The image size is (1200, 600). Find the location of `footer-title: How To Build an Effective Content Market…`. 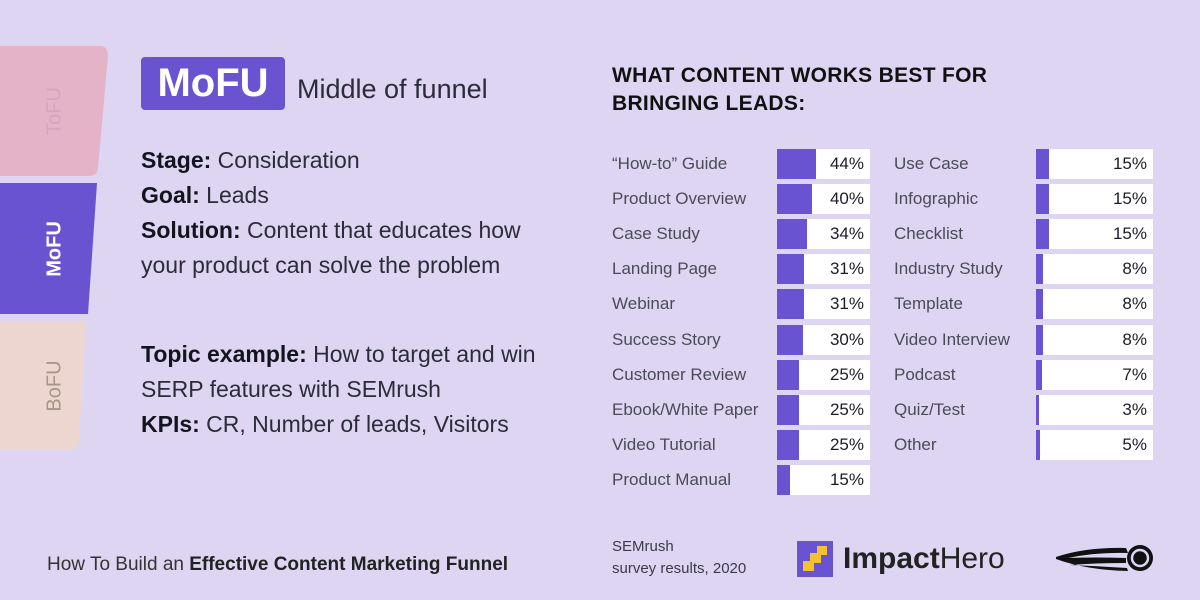

footer-title: How To Build an Effective Content Market… is located at coordinates (278, 564).